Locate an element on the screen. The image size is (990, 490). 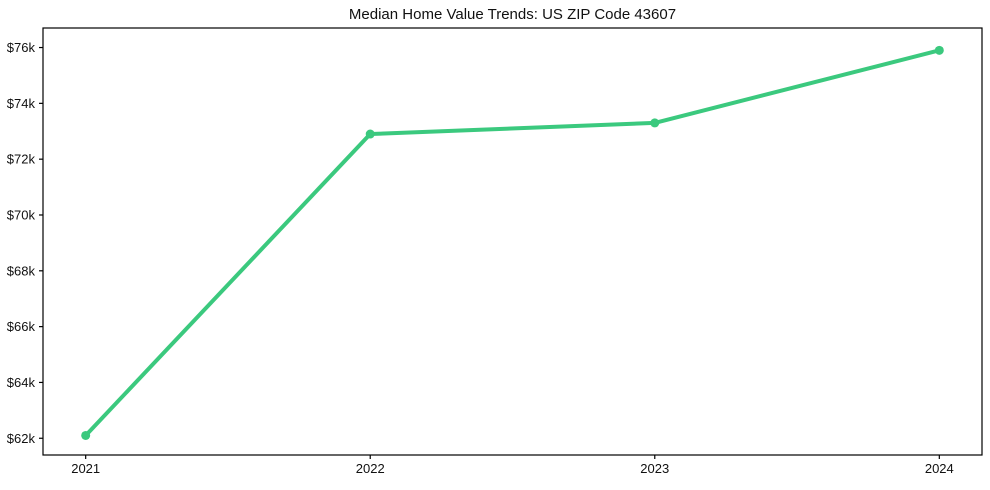
data-point-2022 is located at coordinates (370, 134).